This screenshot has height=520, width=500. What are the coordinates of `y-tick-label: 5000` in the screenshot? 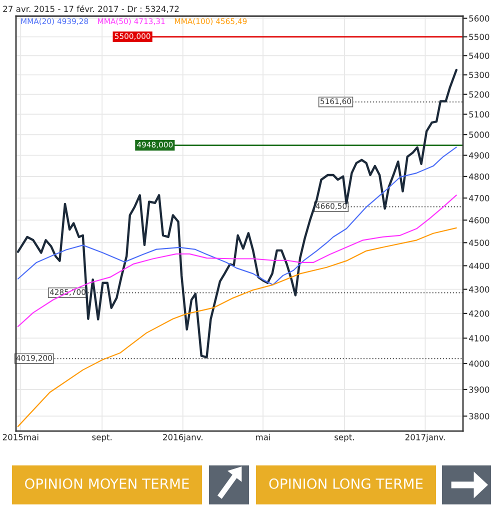 It's located at (479, 135).